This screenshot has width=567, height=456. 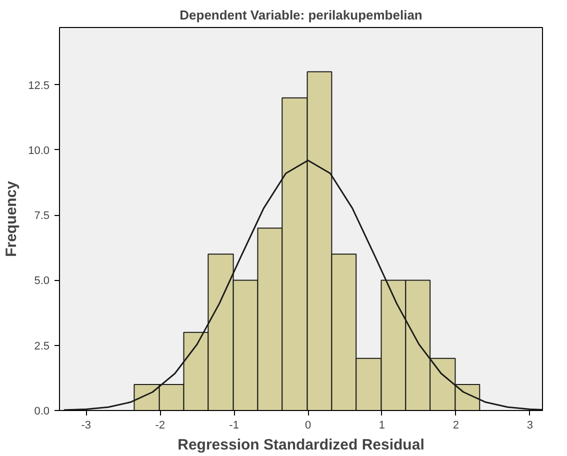 What do you see at coordinates (39, 150) in the screenshot?
I see `y-tick-label: 10.0` at bounding box center [39, 150].